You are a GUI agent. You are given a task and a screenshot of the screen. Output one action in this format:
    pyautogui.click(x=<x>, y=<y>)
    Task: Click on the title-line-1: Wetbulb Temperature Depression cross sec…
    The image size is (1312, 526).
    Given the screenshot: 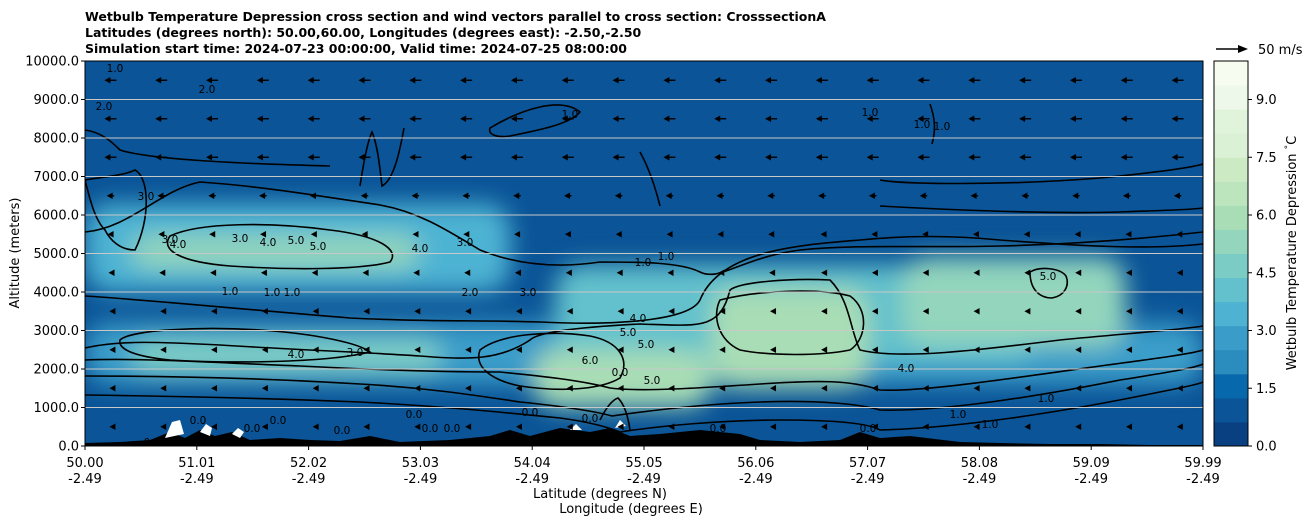 What is the action you would take?
    pyautogui.click(x=455, y=16)
    